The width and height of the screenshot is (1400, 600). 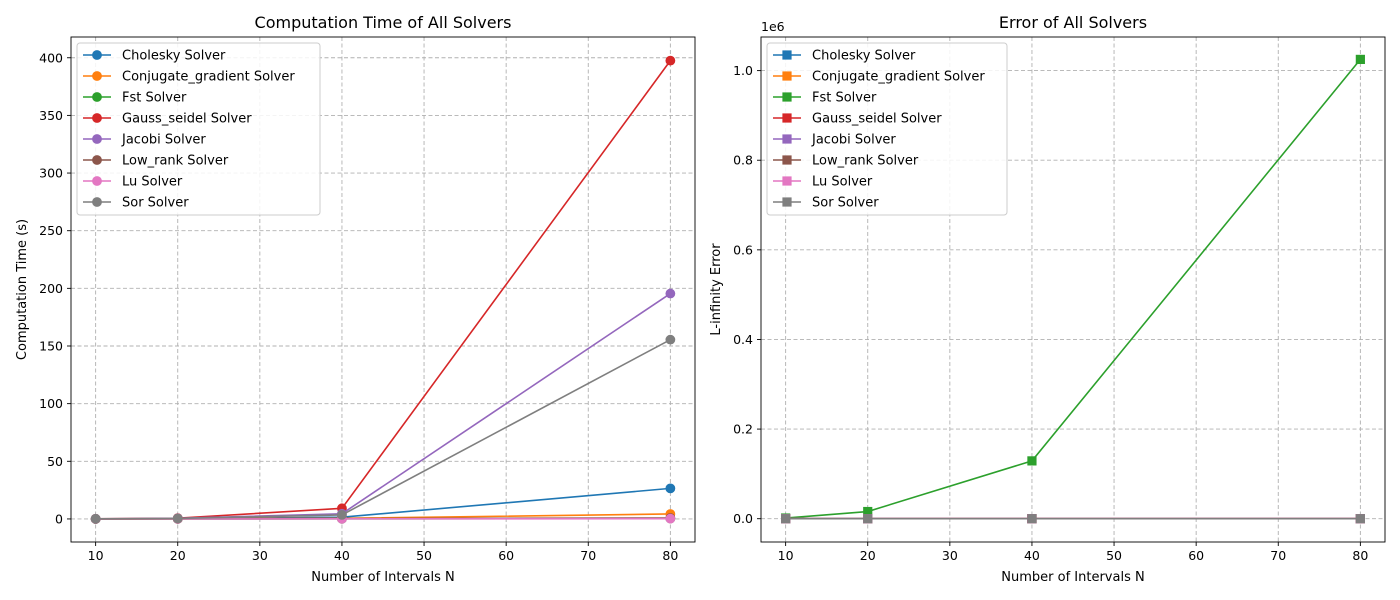 I want to click on y-tick-label: 300, so click(x=51, y=173).